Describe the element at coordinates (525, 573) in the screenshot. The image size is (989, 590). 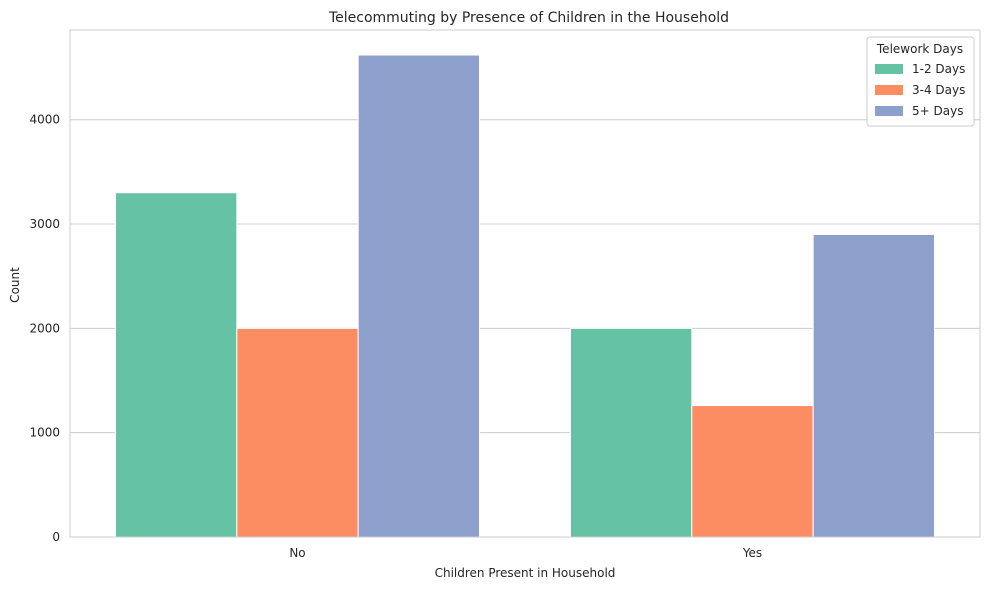
I see `x-axis-label: Children Present in Household` at that location.